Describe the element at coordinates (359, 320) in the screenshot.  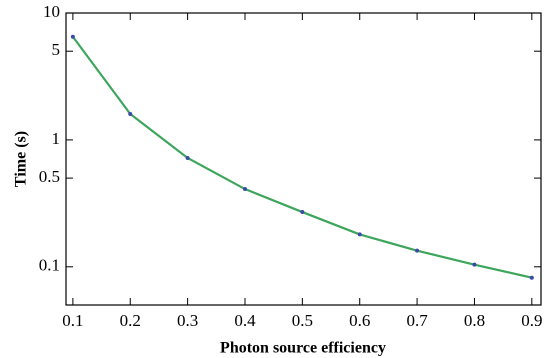
I see `x-tick-label: 0.6` at that location.